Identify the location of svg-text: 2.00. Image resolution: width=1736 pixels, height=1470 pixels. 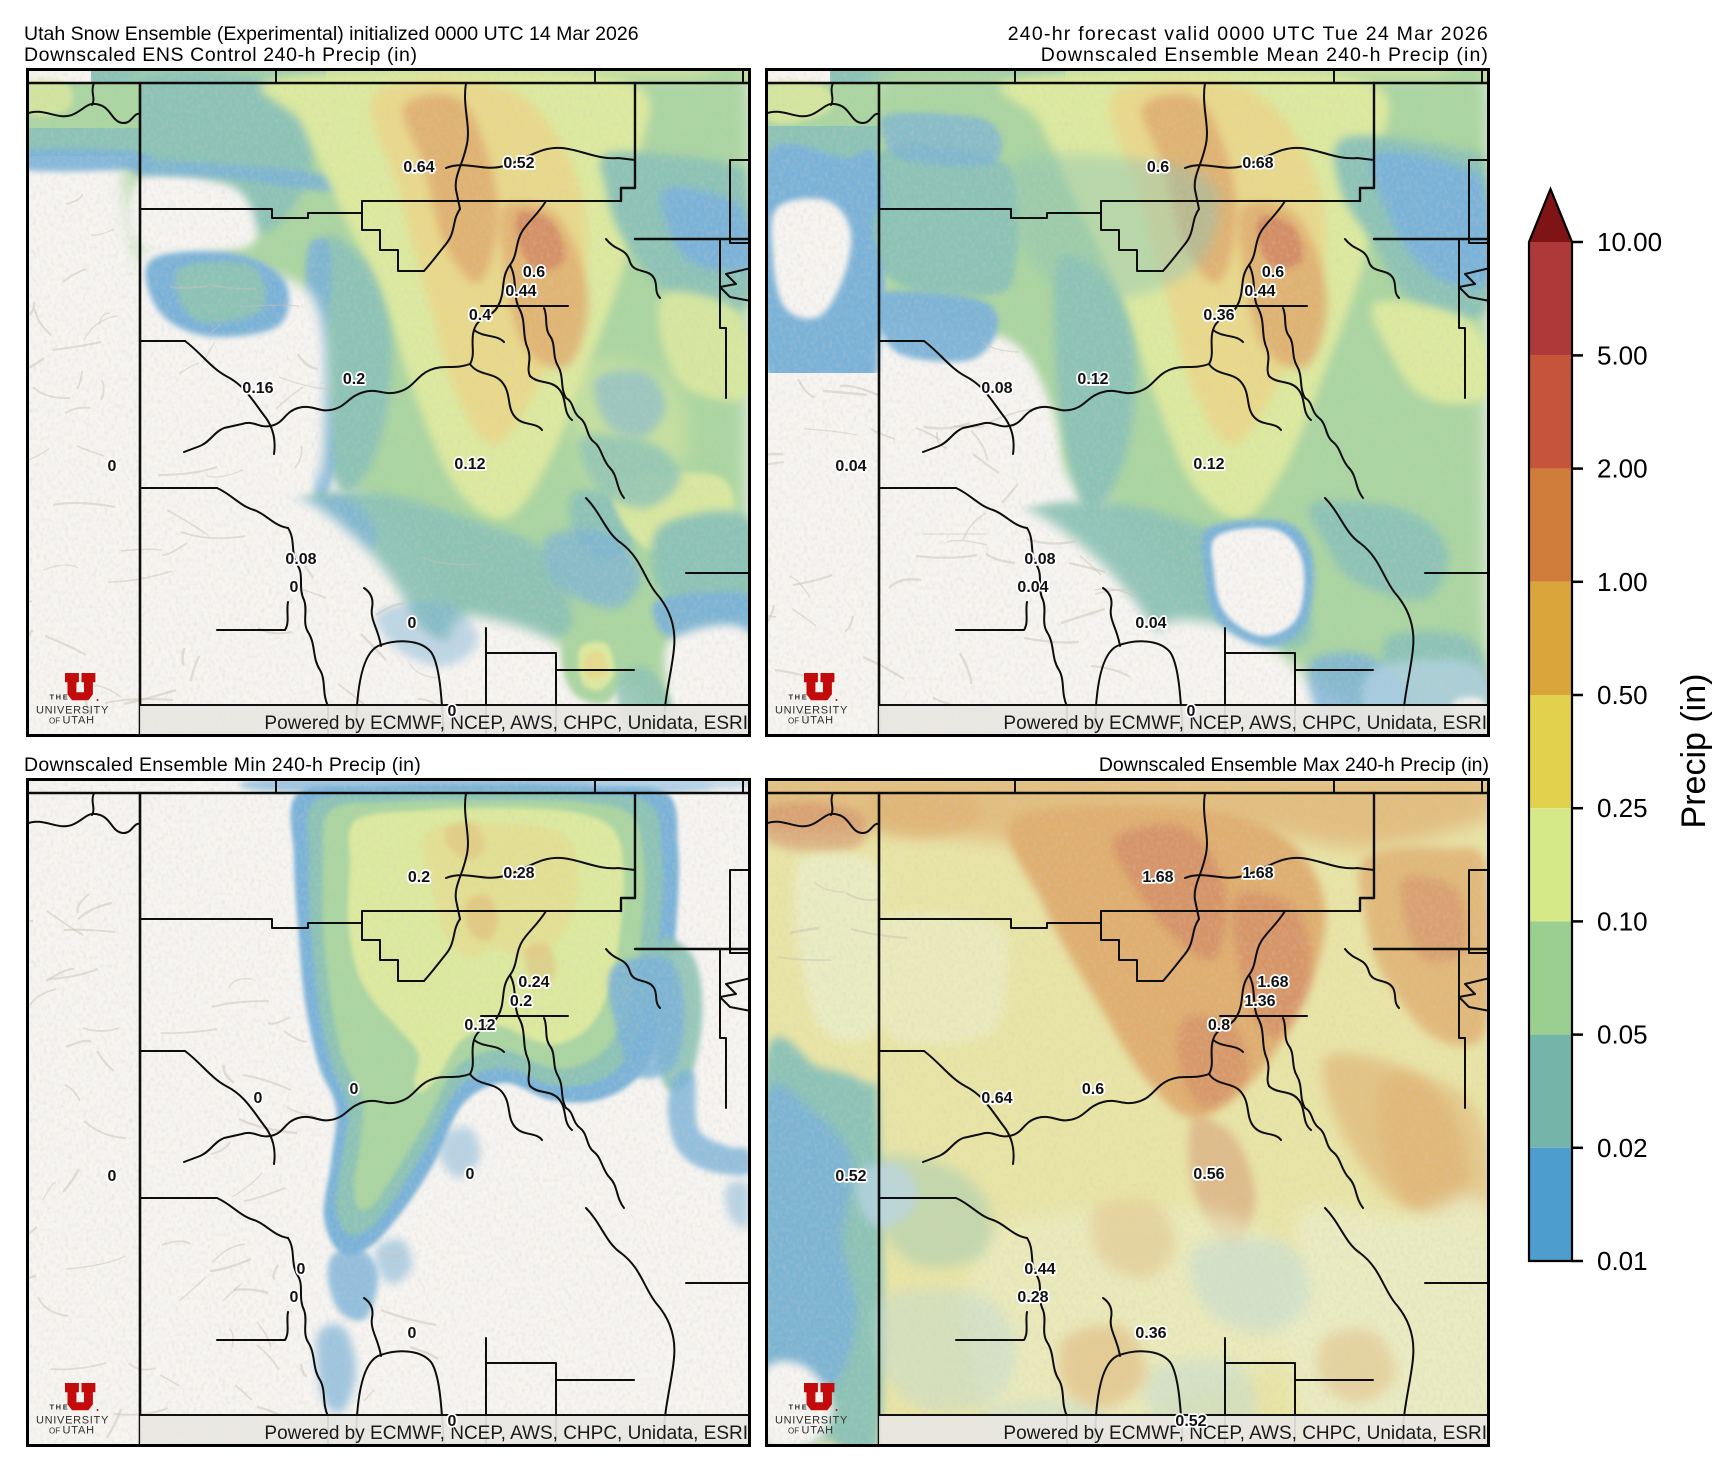
(1622, 469).